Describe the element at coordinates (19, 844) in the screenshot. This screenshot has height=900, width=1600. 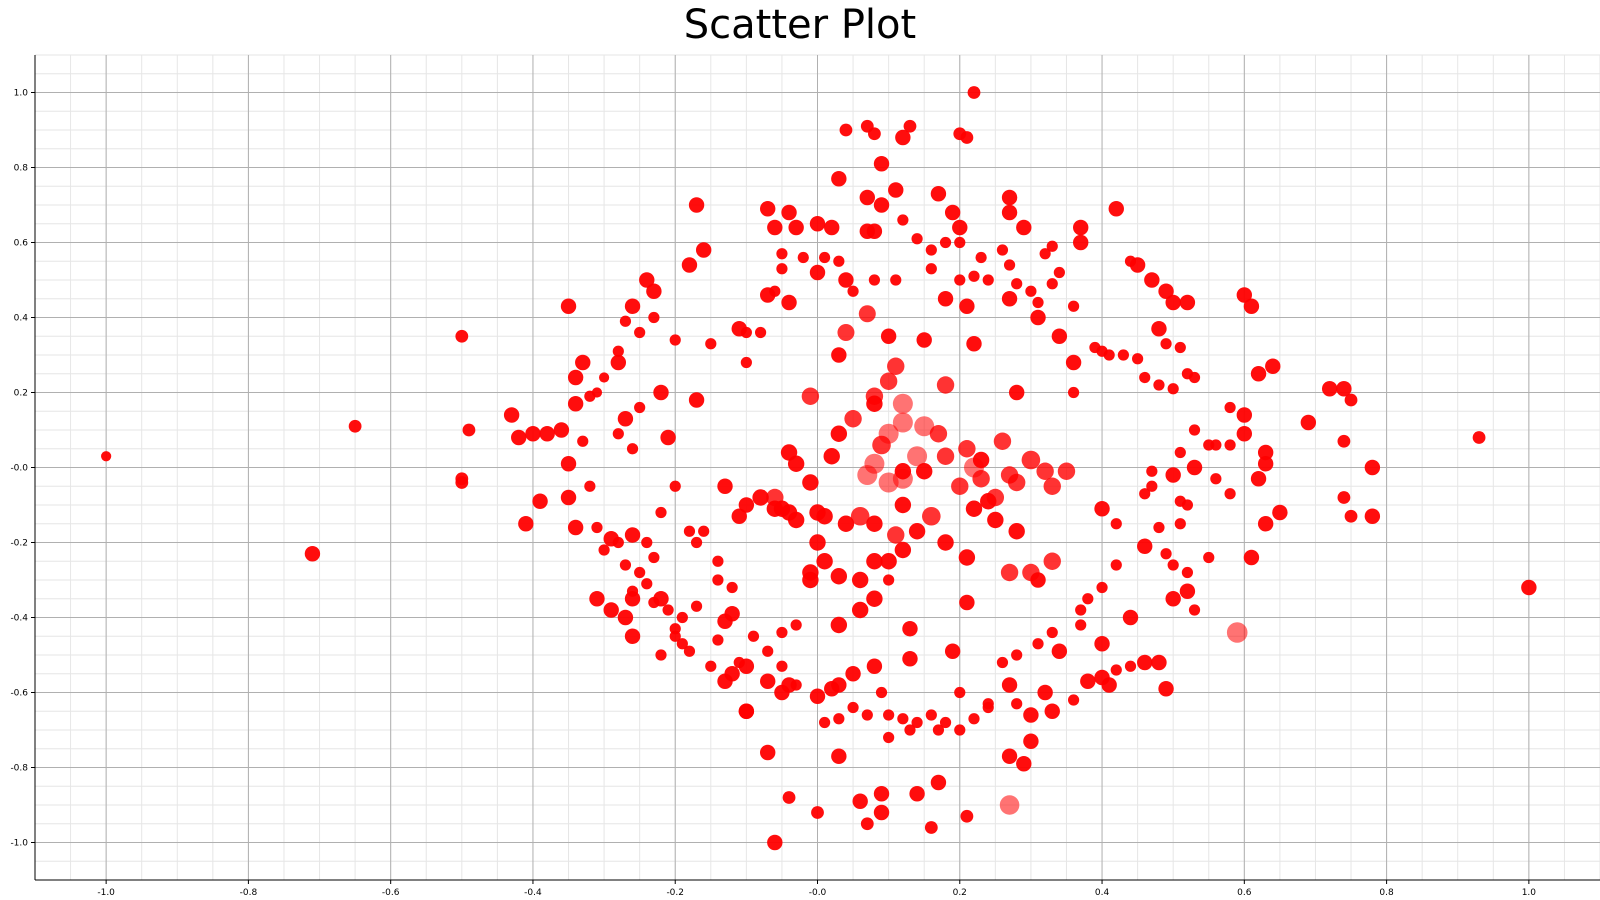
I see `y-tick-label: -1.0` at that location.